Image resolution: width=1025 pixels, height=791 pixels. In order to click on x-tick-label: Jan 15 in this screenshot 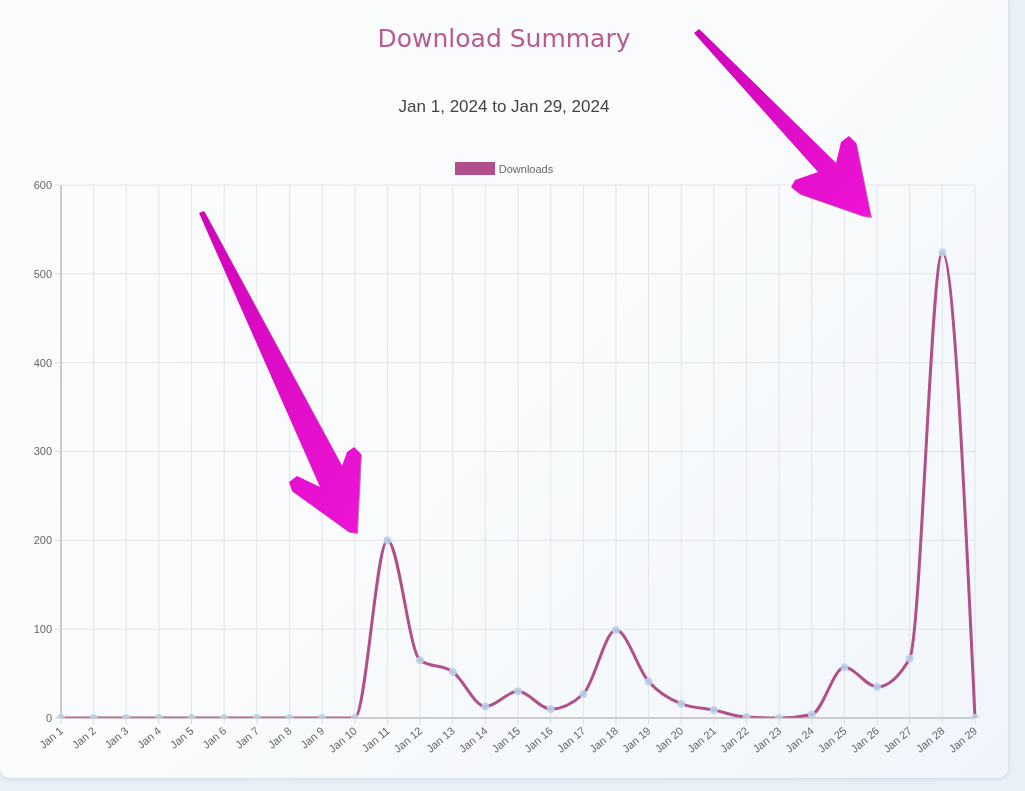, I will do `click(506, 739)`.